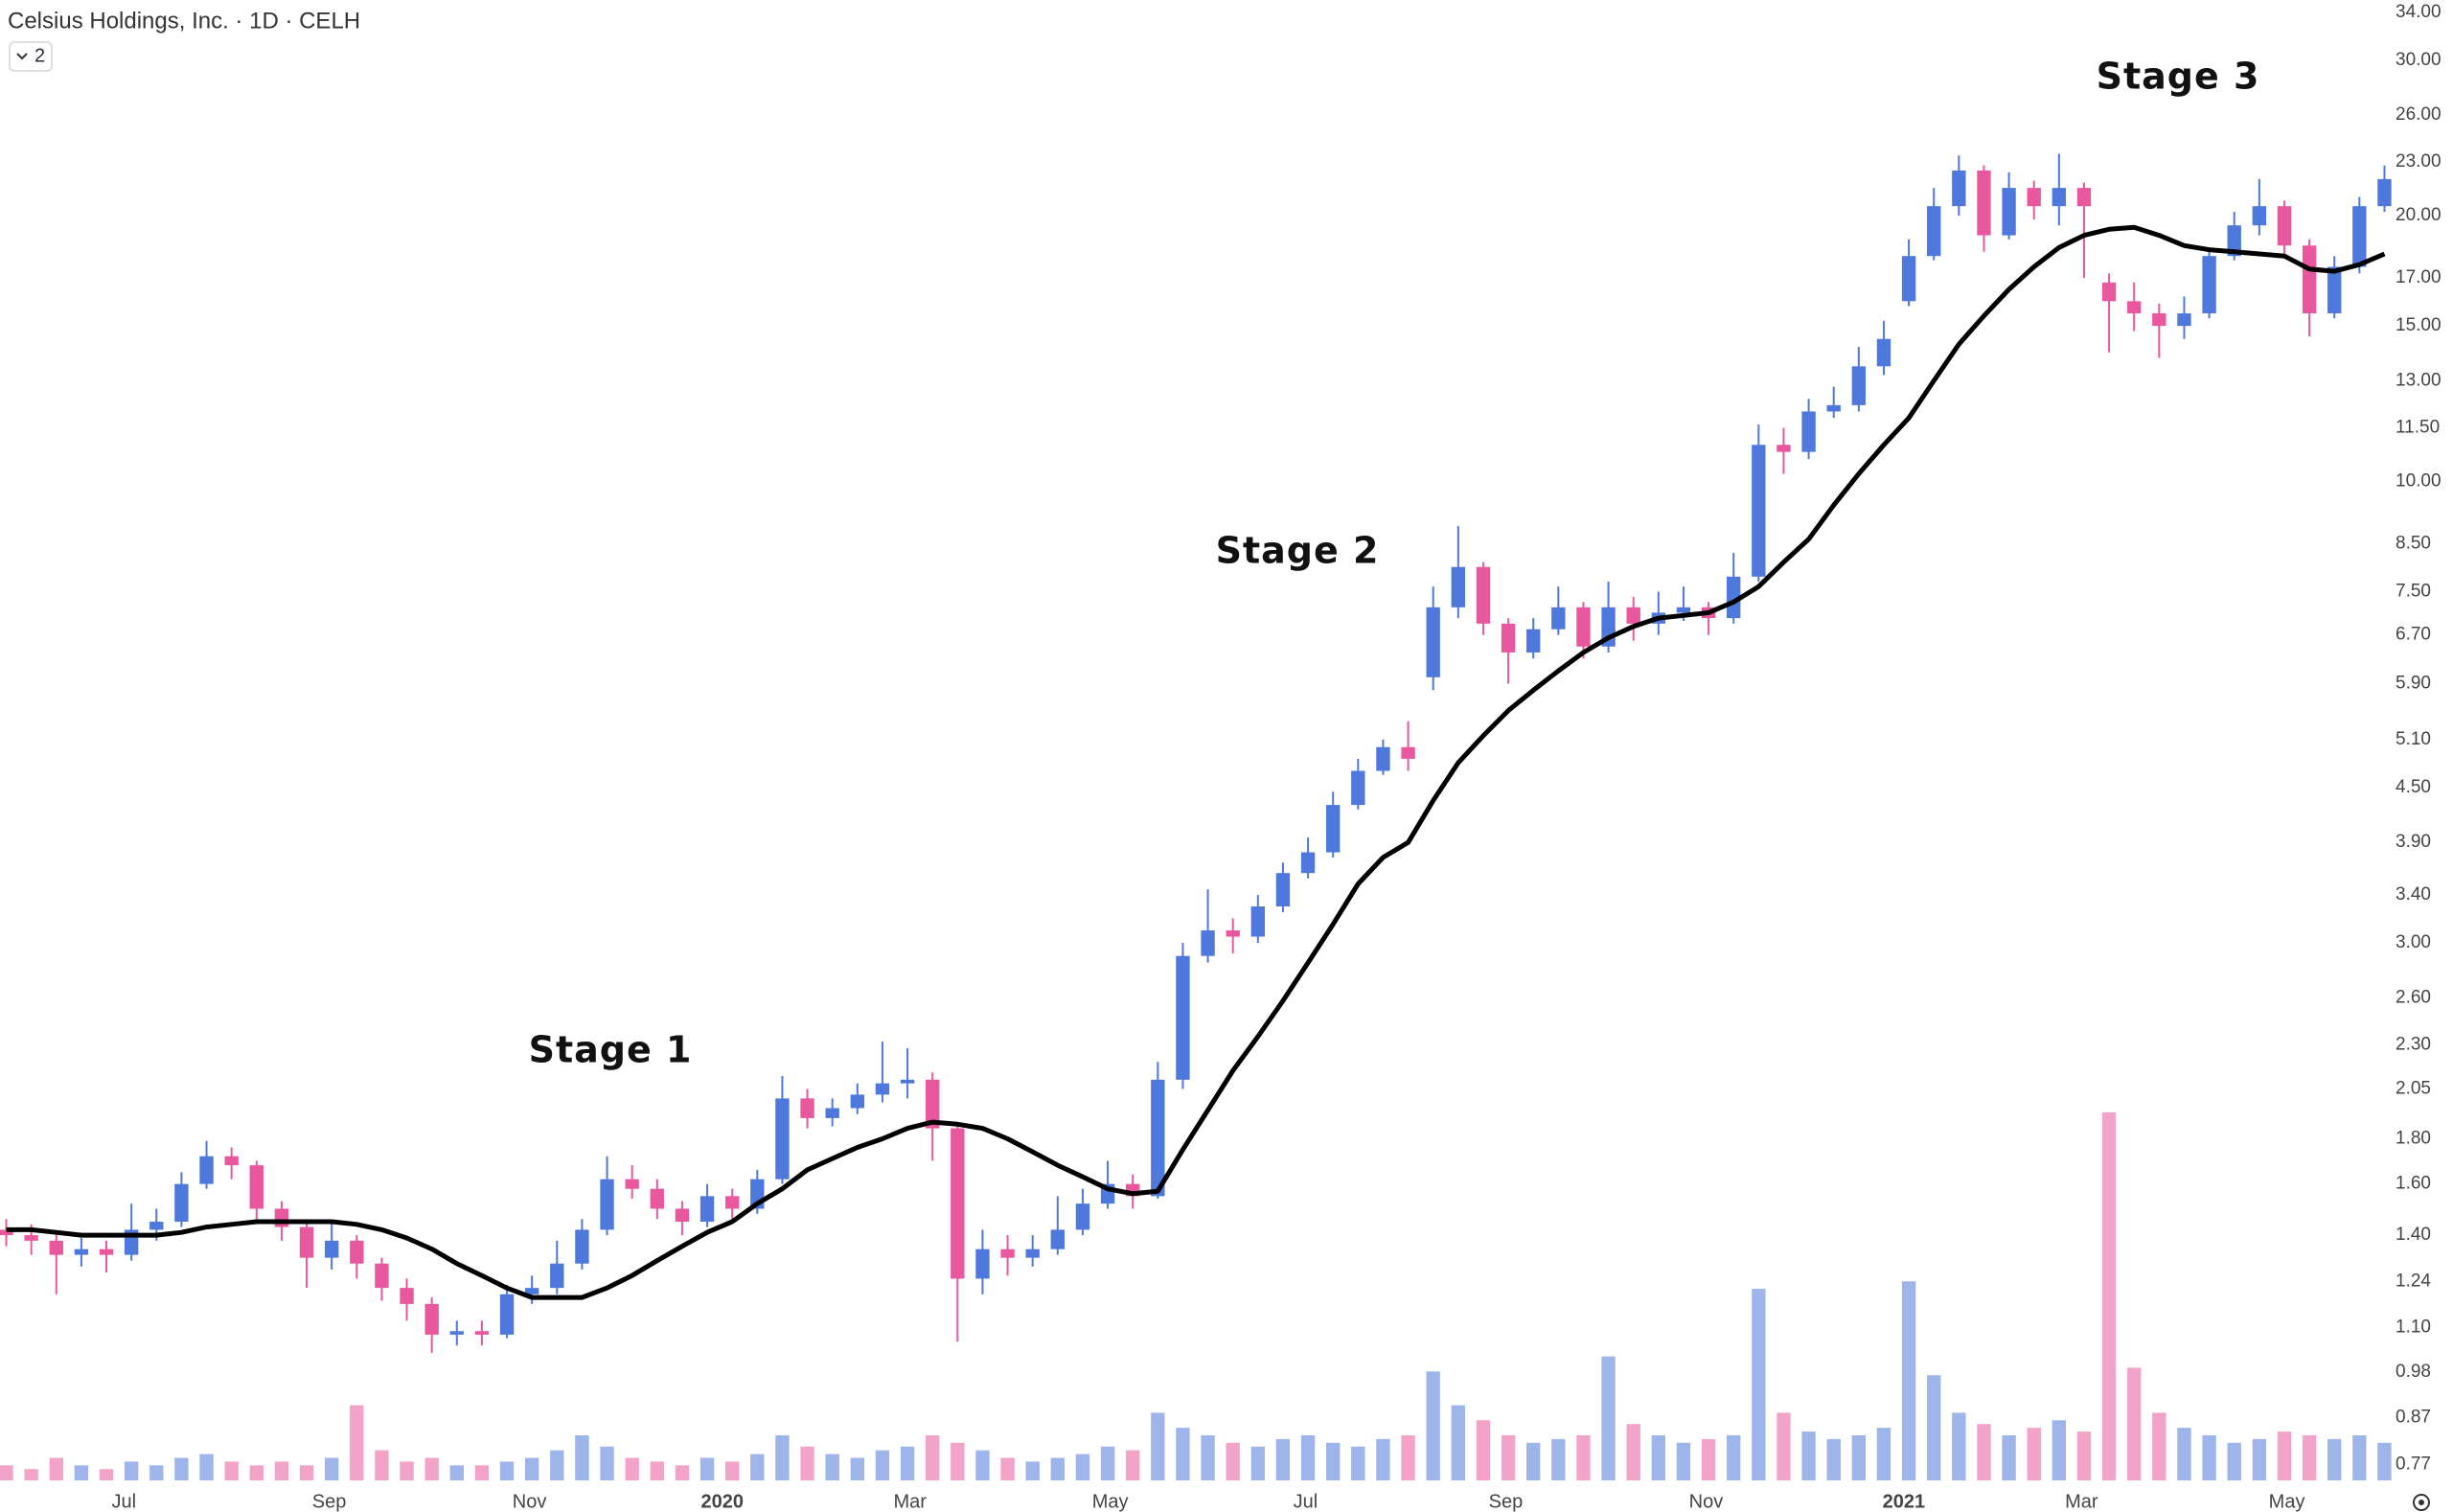 Image resolution: width=2453 pixels, height=1512 pixels. I want to click on settings-ring, so click(2421, 1502).